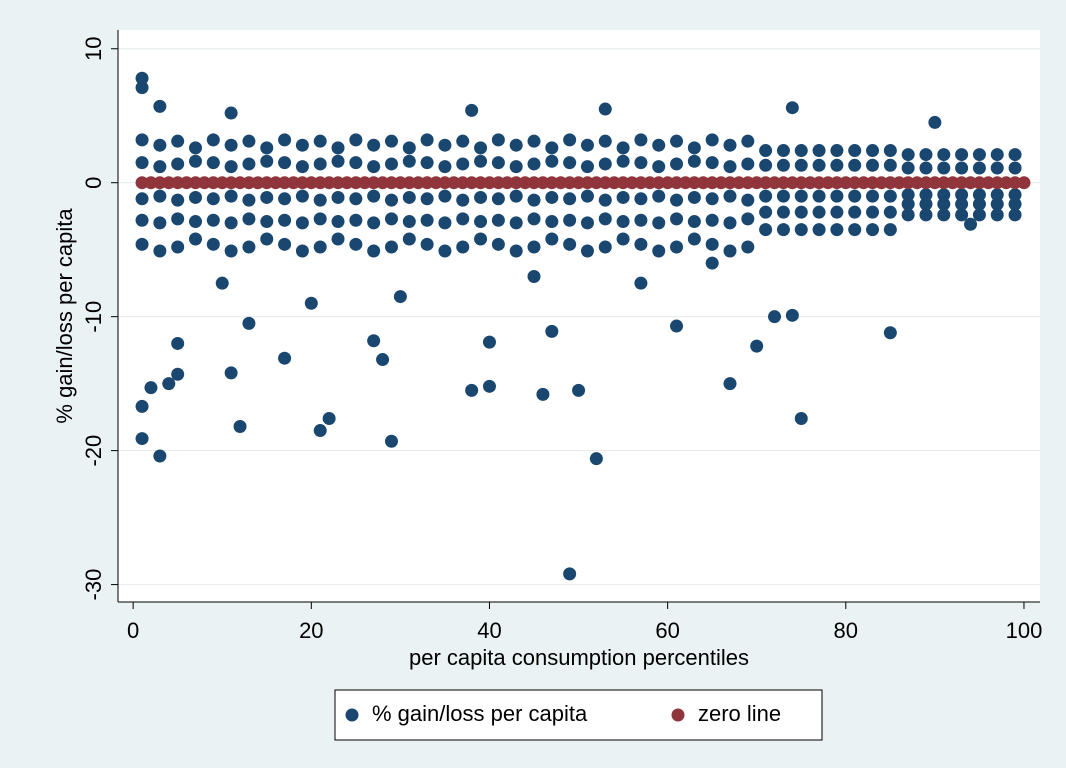 This screenshot has width=1066, height=768. I want to click on x-tick-label: 20, so click(311, 630).